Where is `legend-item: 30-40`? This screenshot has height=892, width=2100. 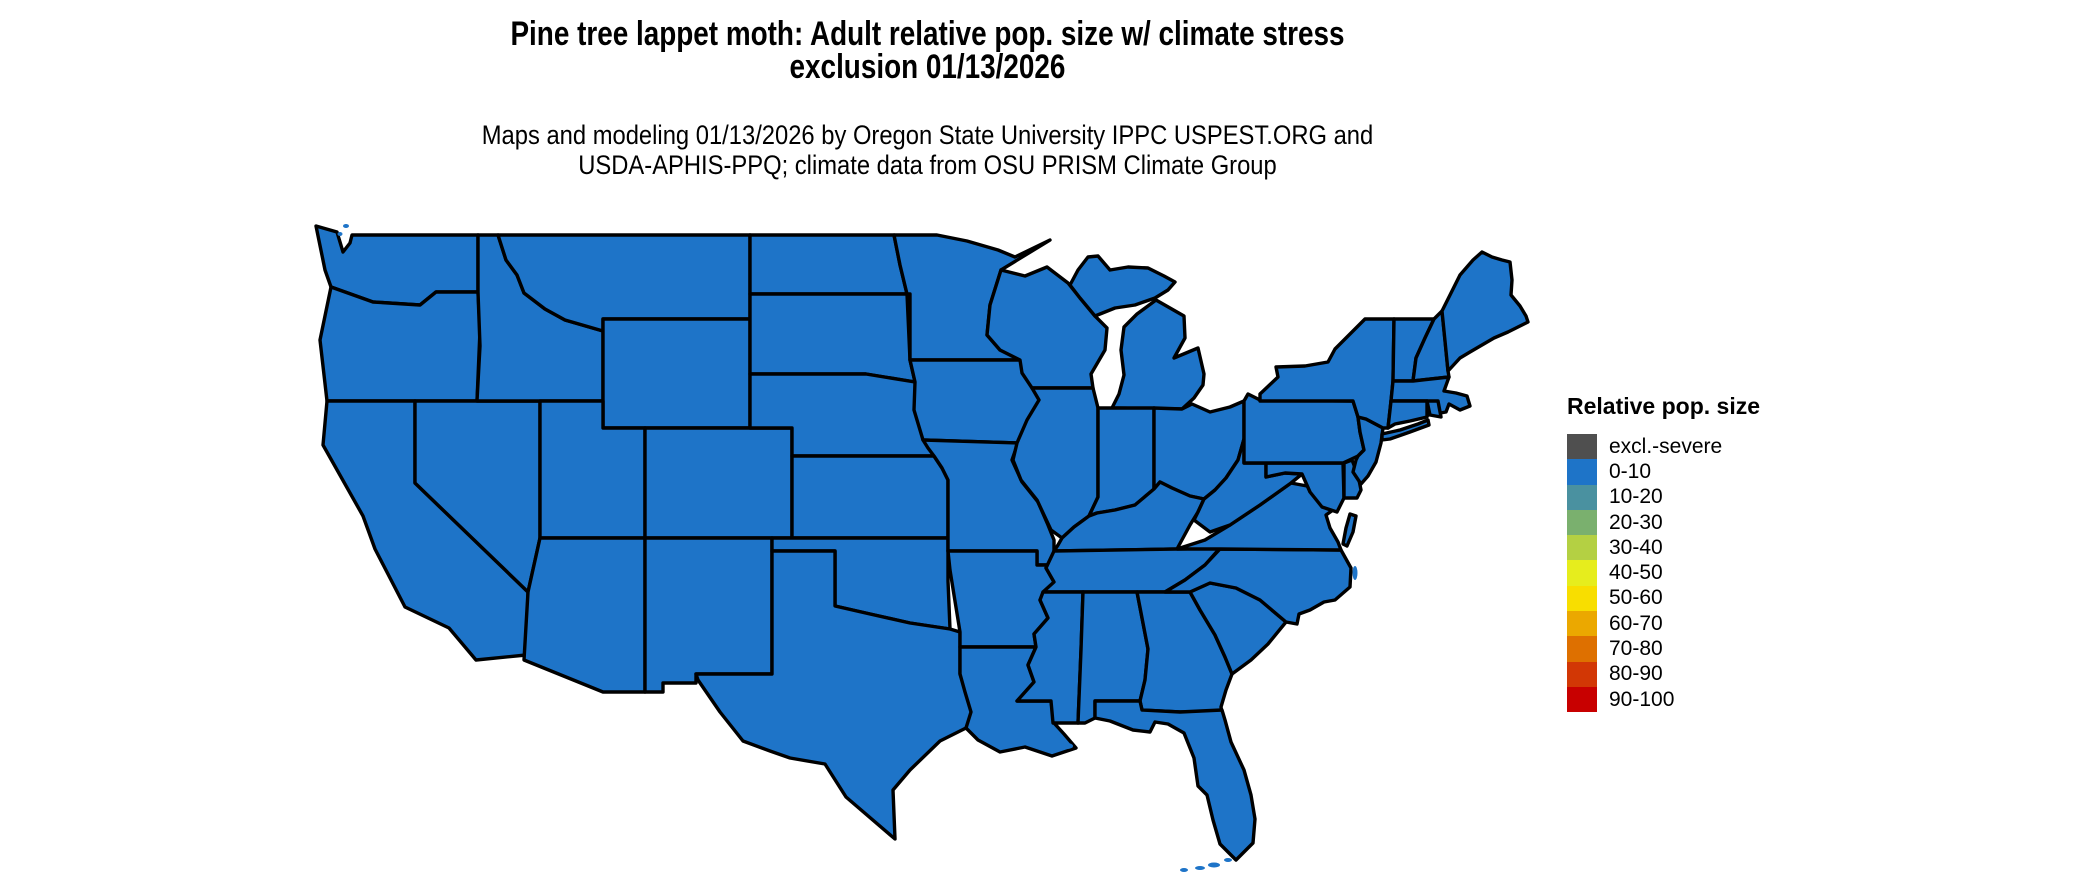 legend-item: 30-40 is located at coordinates (1663, 548).